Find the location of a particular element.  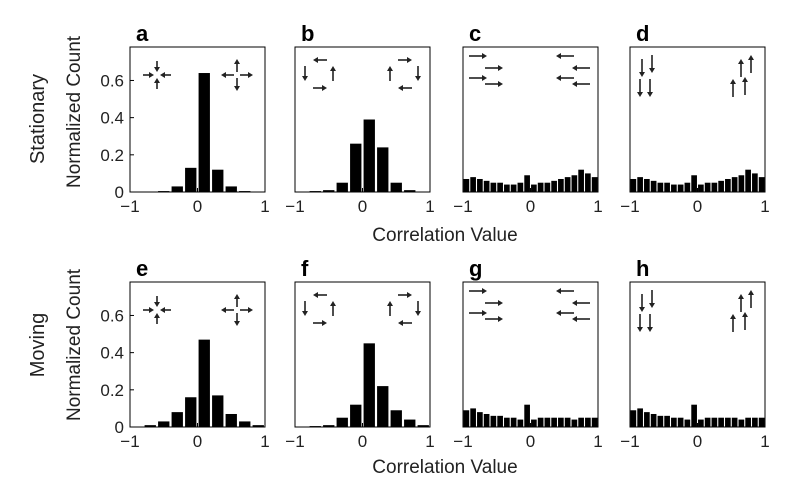

xlabel-moving: Correlation Value is located at coordinates (444, 467).